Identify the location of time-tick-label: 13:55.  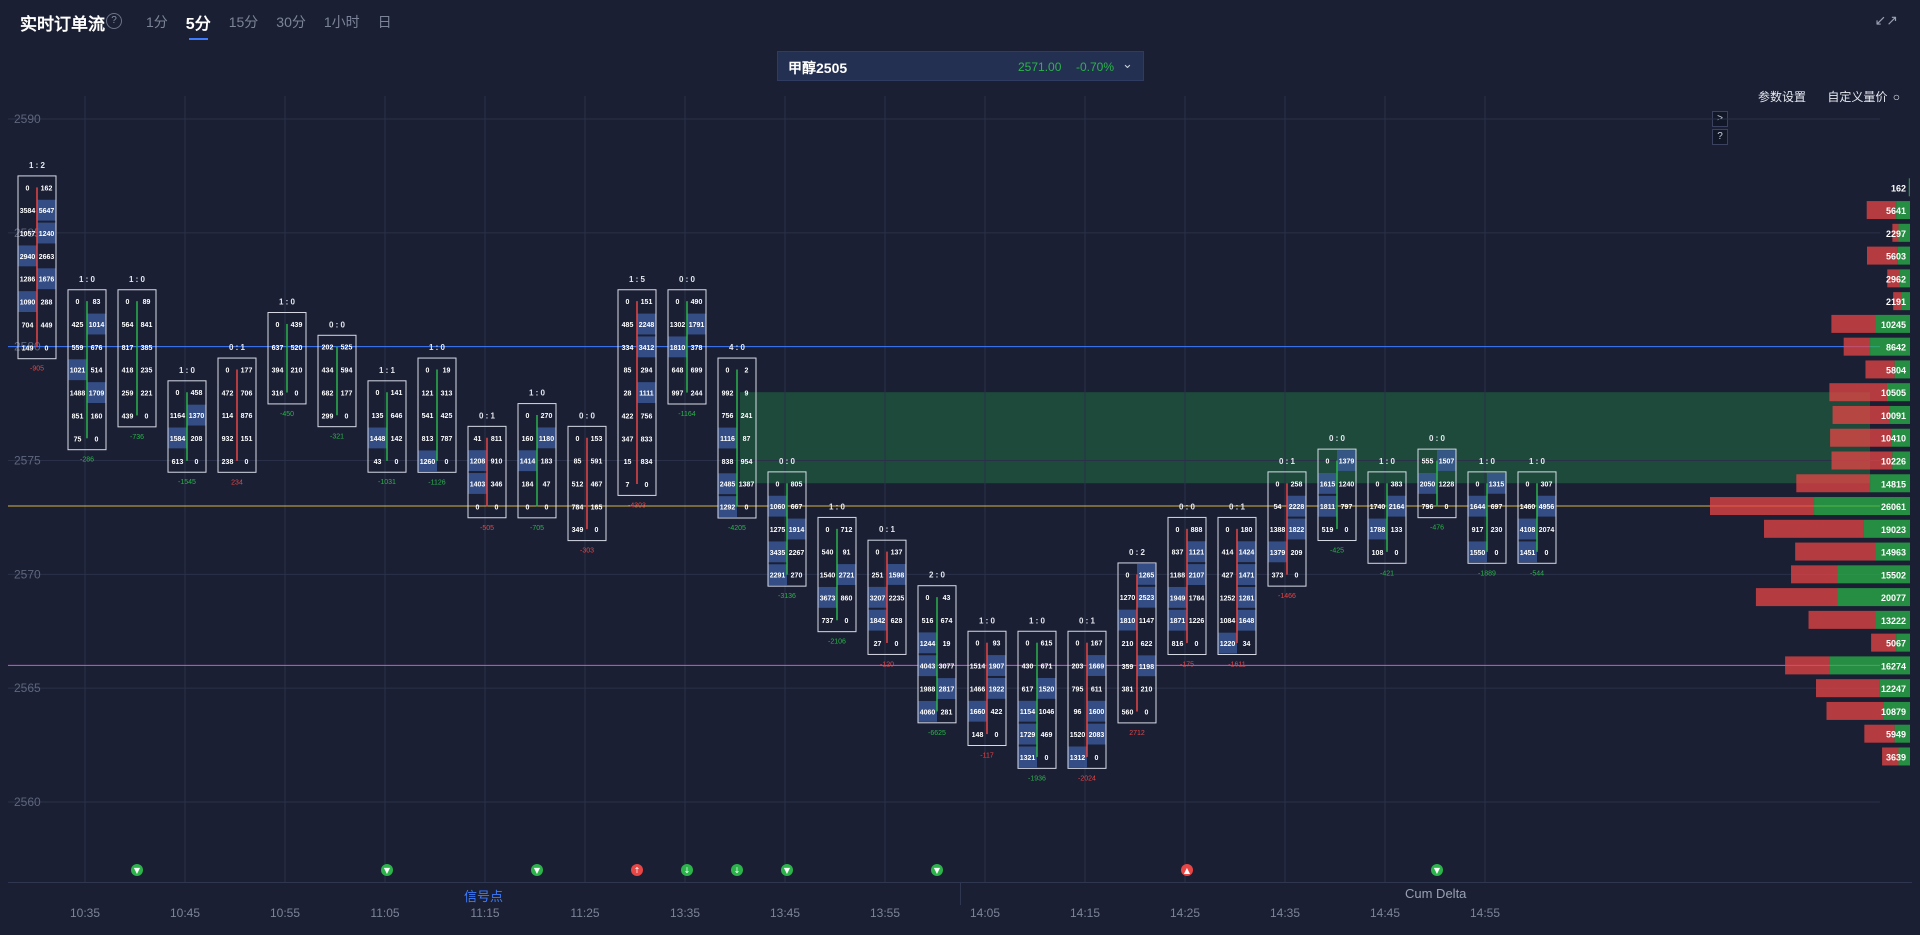
(885, 913).